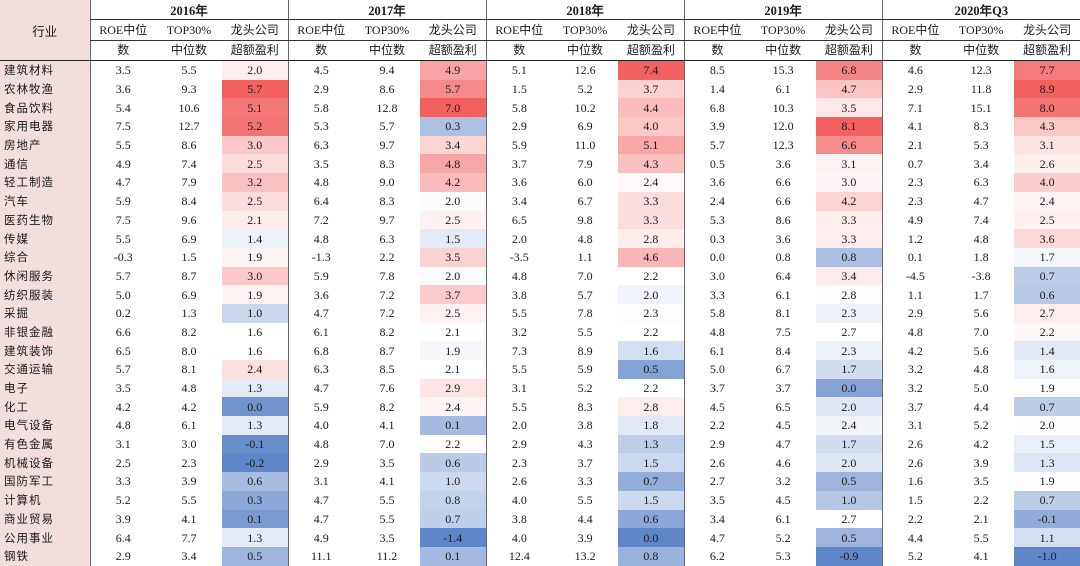  Describe the element at coordinates (45, 89) in the screenshot. I see `industry-cell: 农林牧渔` at that location.